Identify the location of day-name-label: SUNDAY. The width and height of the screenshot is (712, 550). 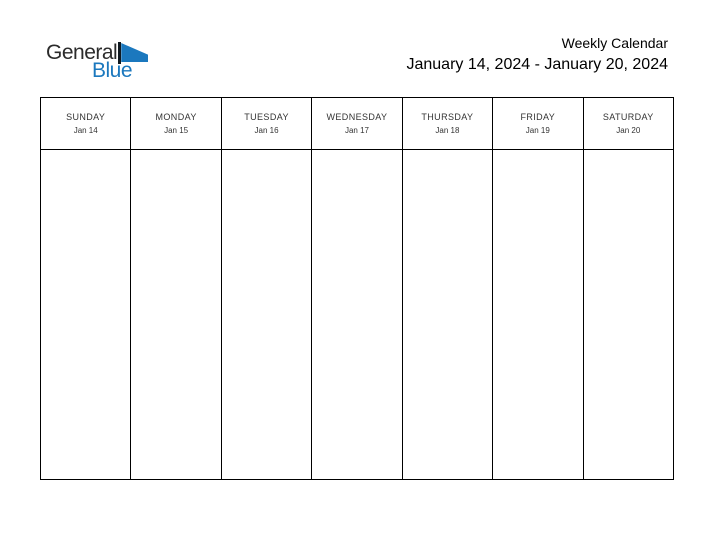
(86, 117).